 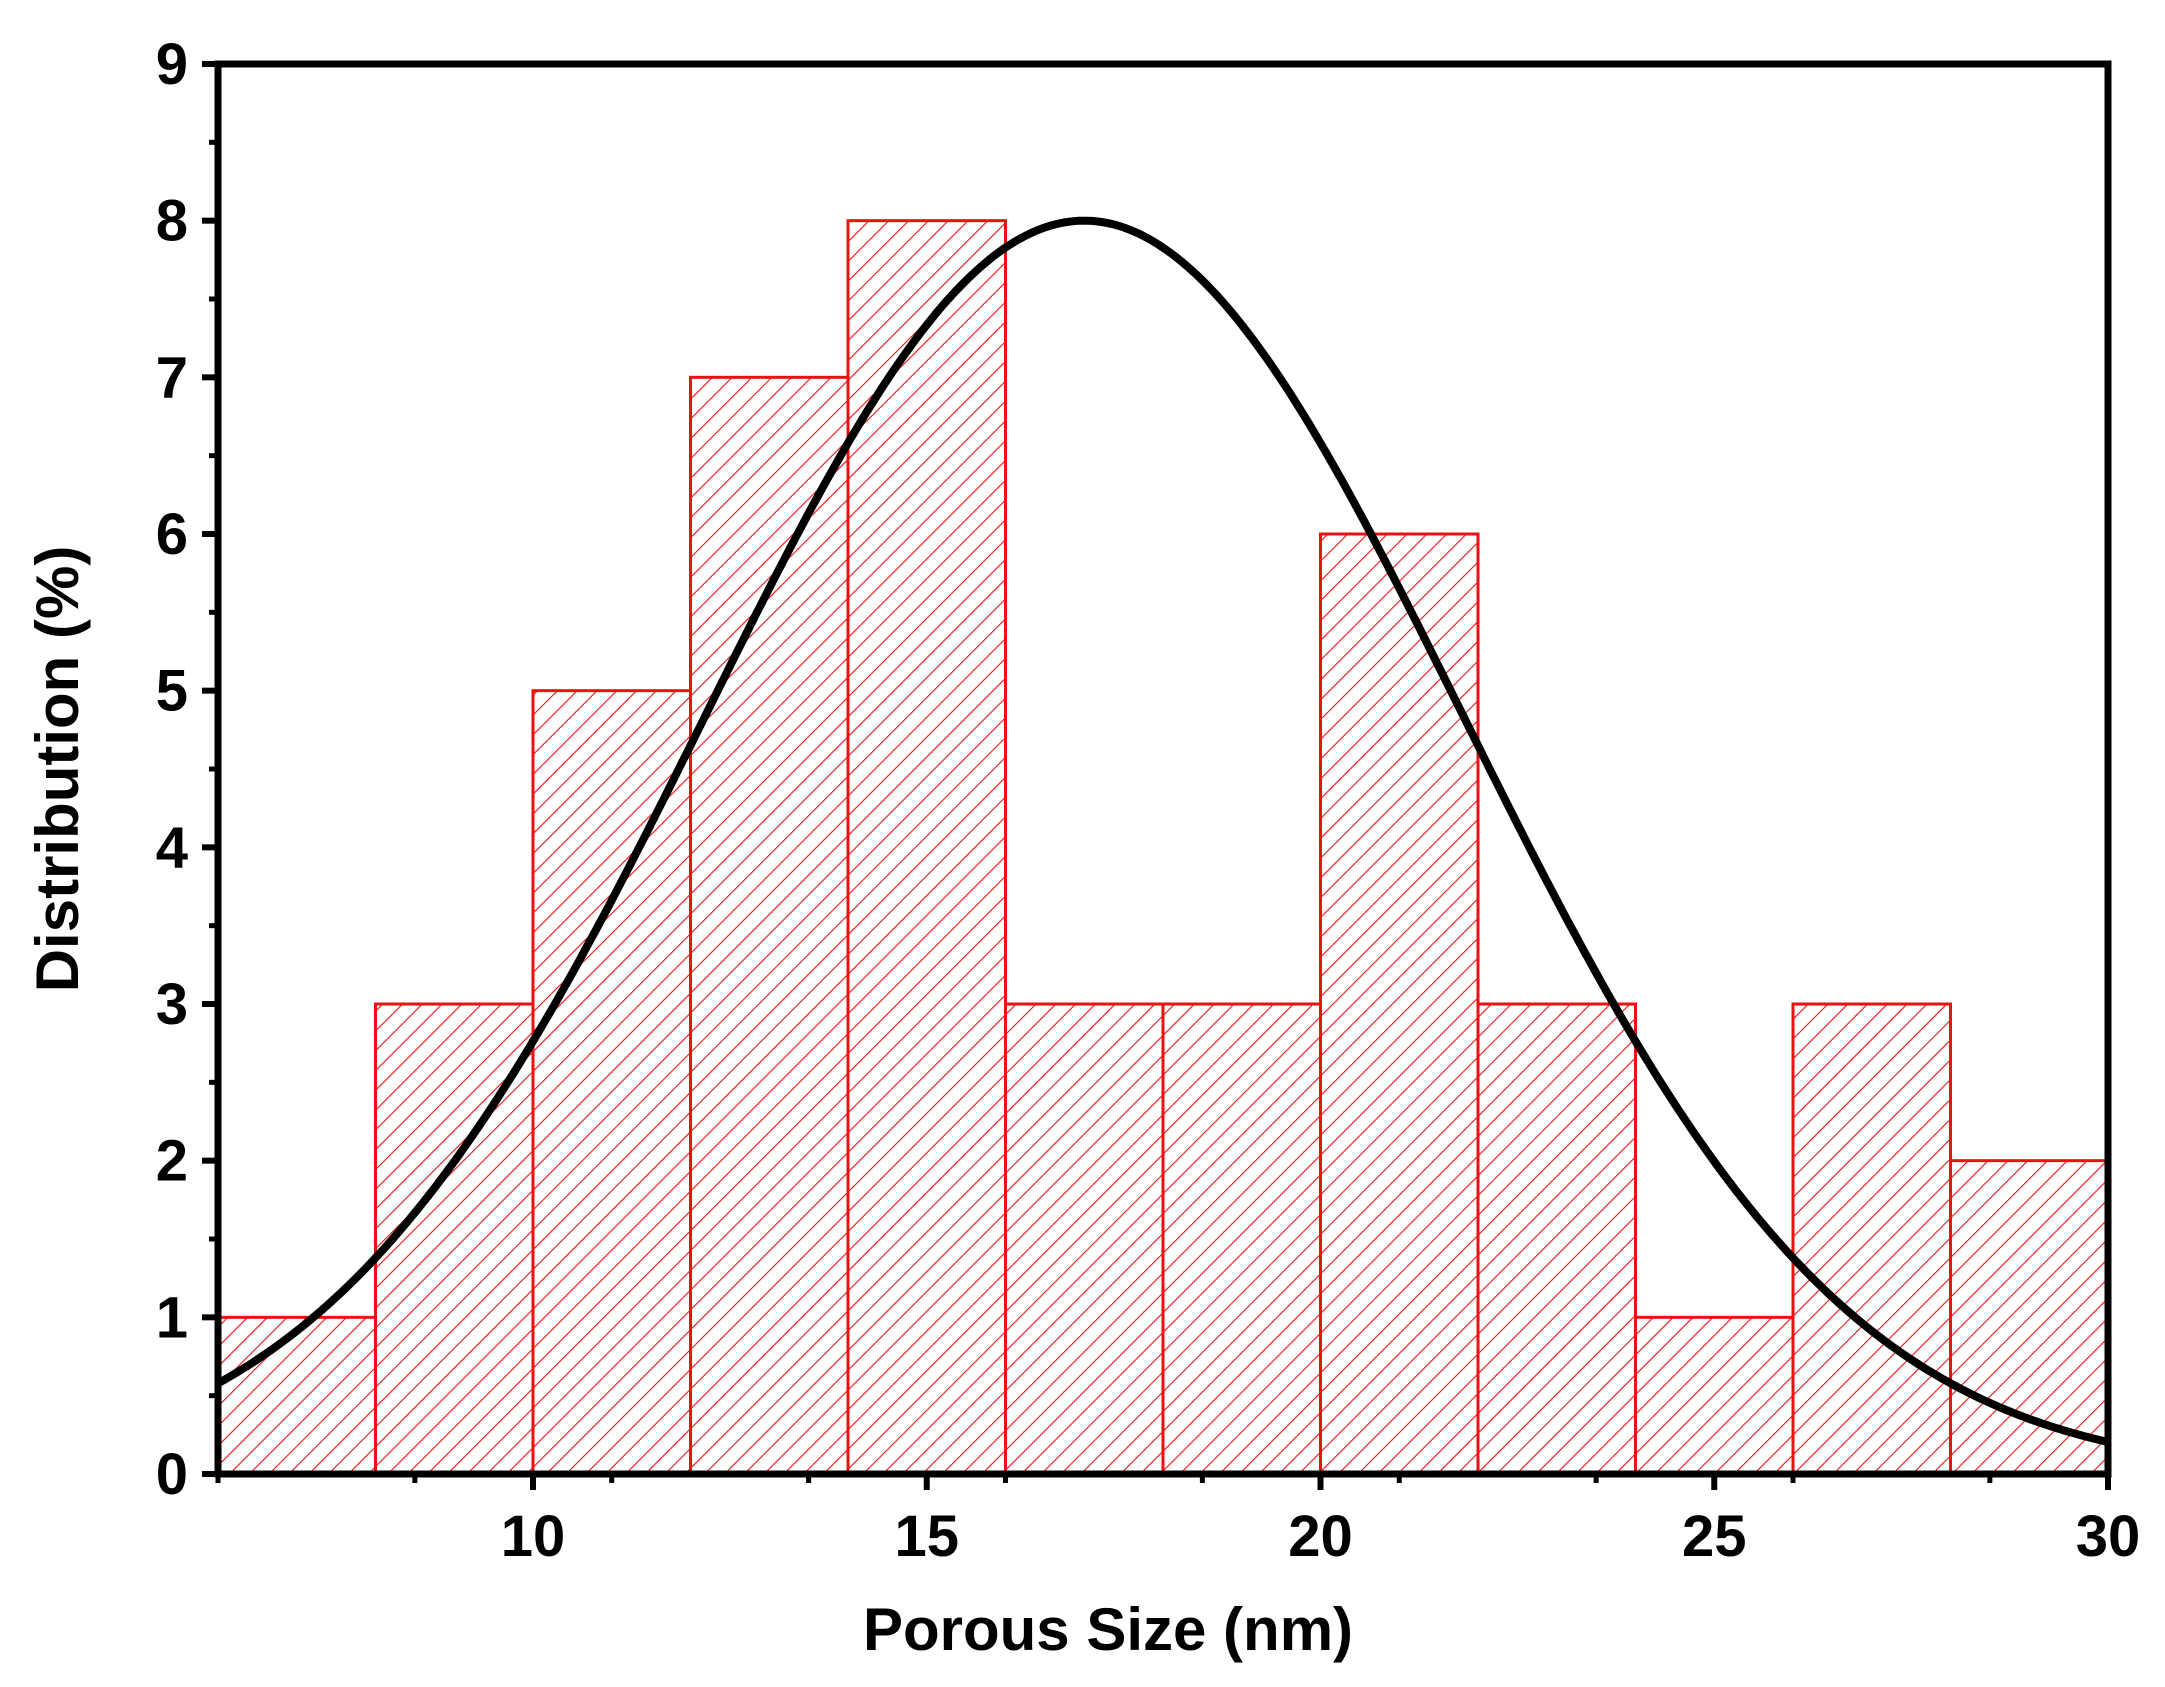 What do you see at coordinates (172, 1317) in the screenshot?
I see `y-tick-label: 1` at bounding box center [172, 1317].